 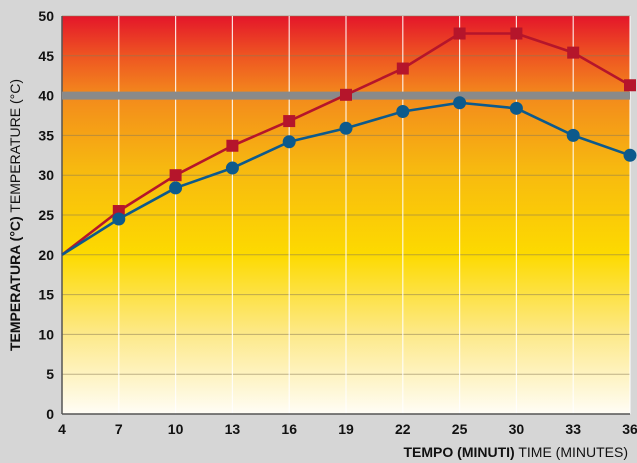 What do you see at coordinates (573, 429) in the screenshot?
I see `x-tick-label: 33` at bounding box center [573, 429].